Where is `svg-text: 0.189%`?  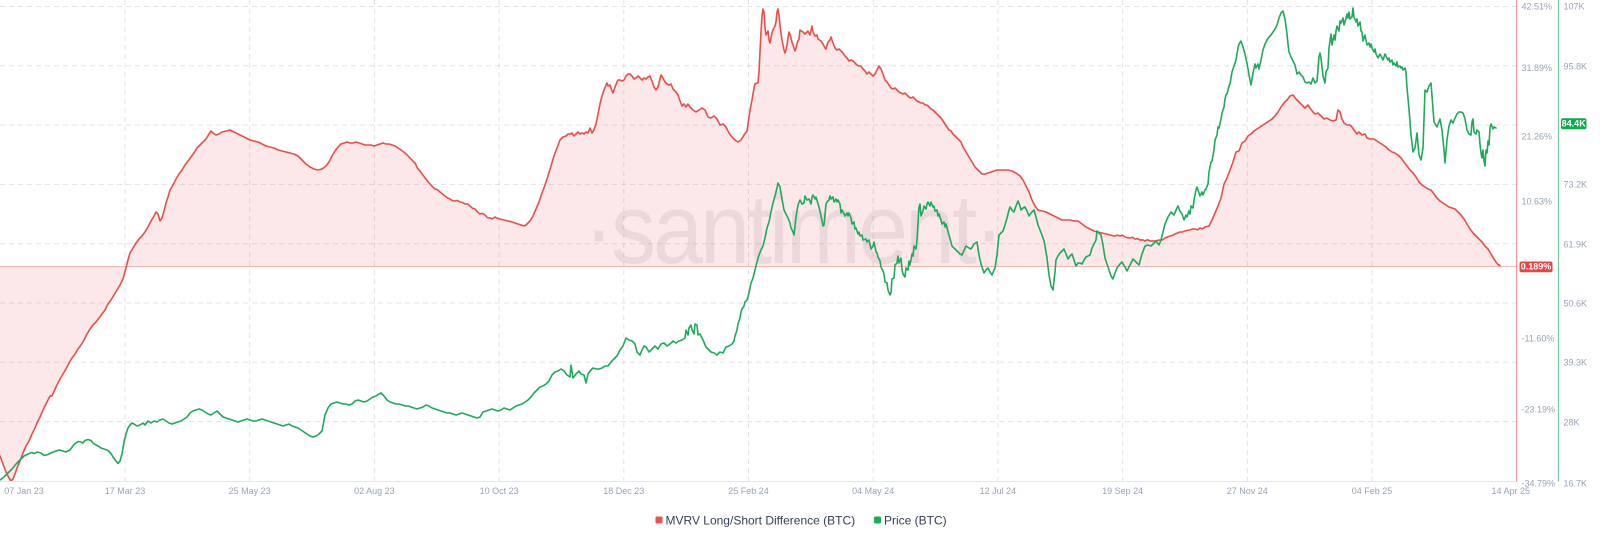
svg-text: 0.189% is located at coordinates (1536, 267).